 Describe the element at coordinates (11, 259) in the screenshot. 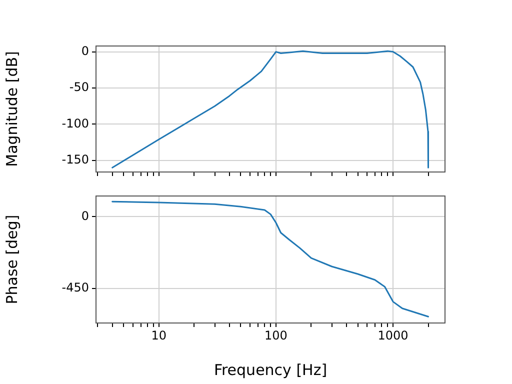

I see `y-axis-title: Phase [deg]` at that location.